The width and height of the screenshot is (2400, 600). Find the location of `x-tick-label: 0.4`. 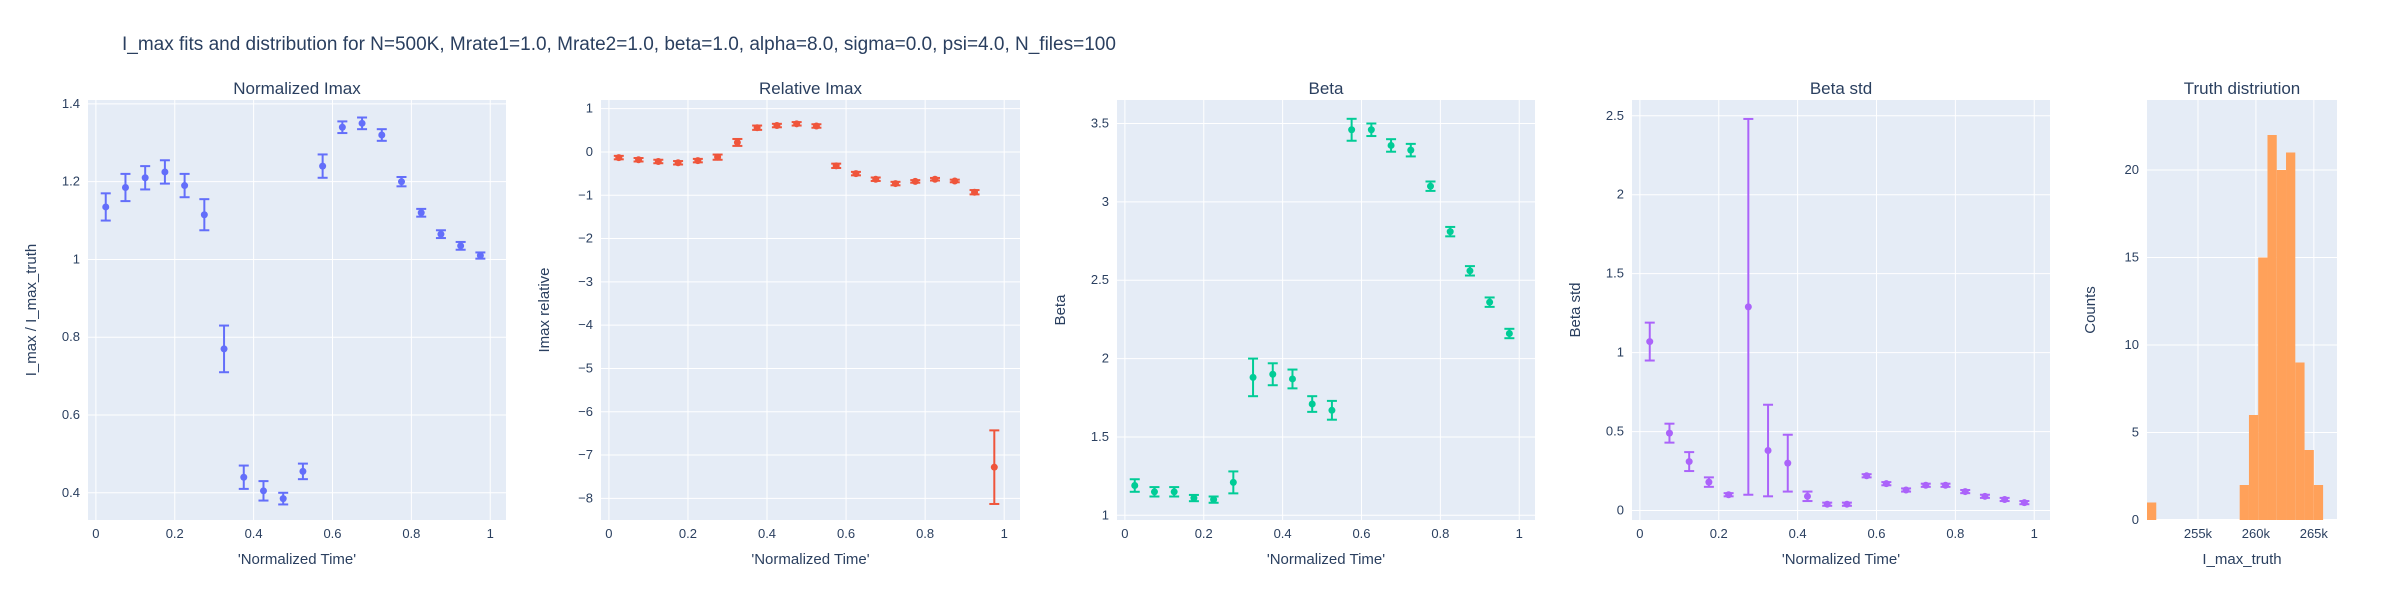

x-tick-label: 0.4 is located at coordinates (1283, 533).